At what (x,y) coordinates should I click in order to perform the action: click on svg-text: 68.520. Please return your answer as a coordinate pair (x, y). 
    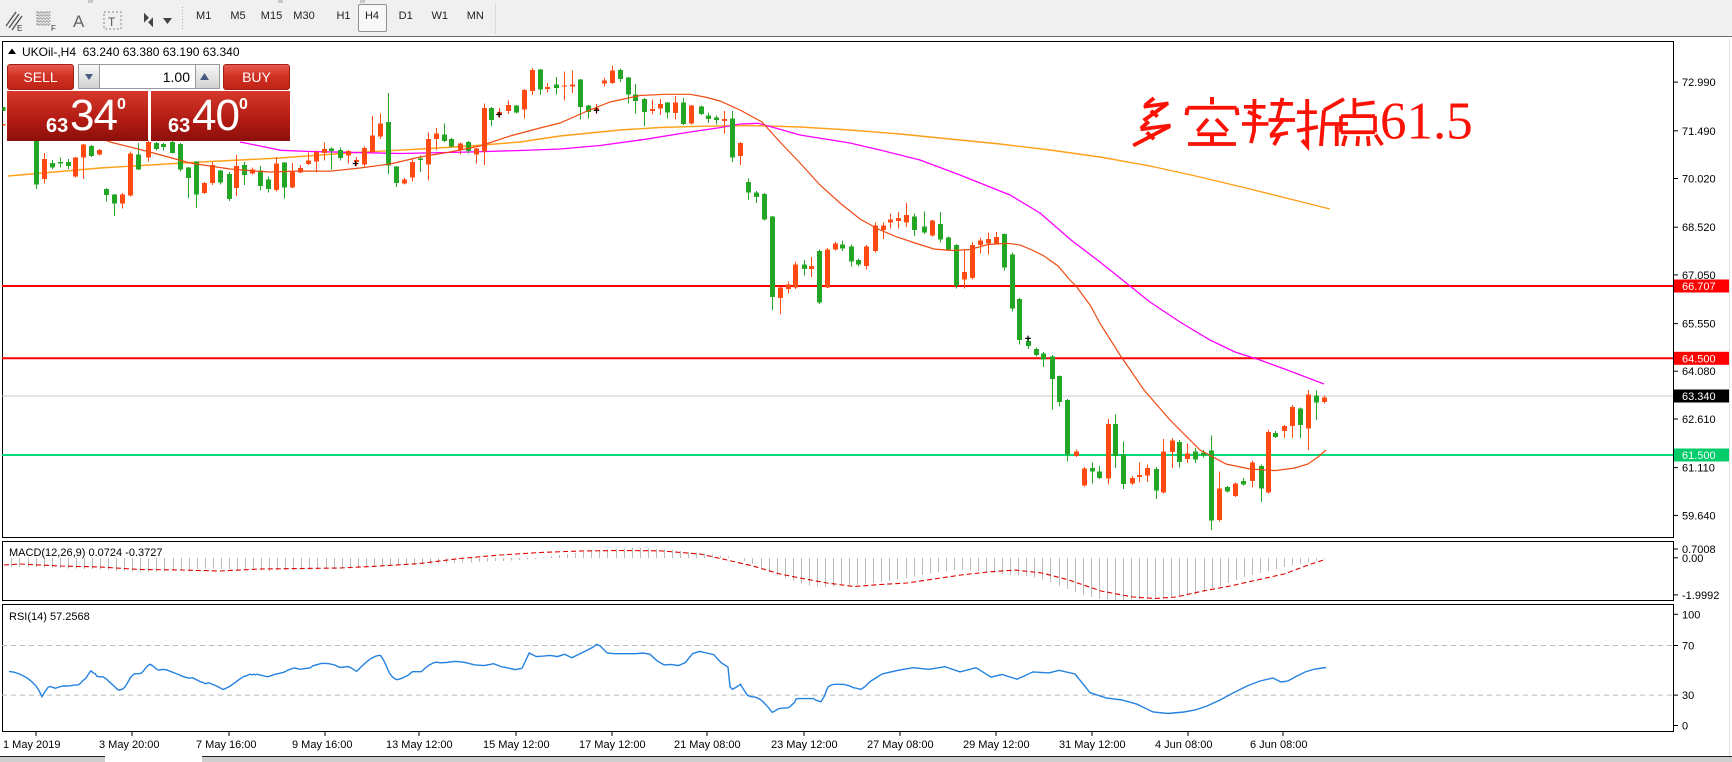
    Looking at the image, I should click on (1699, 228).